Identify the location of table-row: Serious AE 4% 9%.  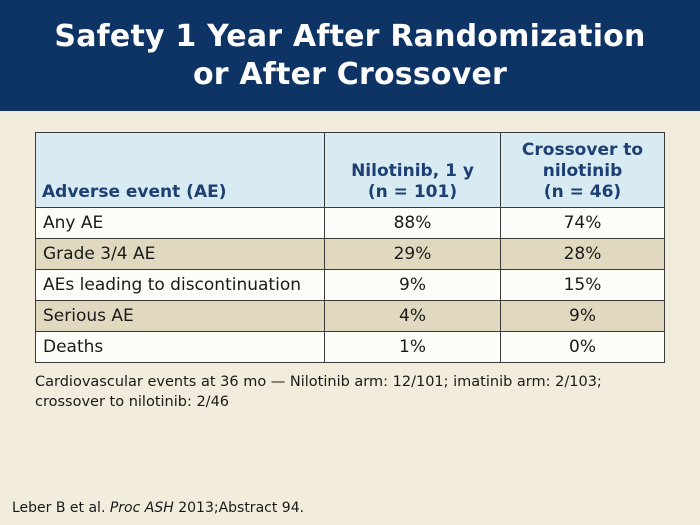
(350, 316).